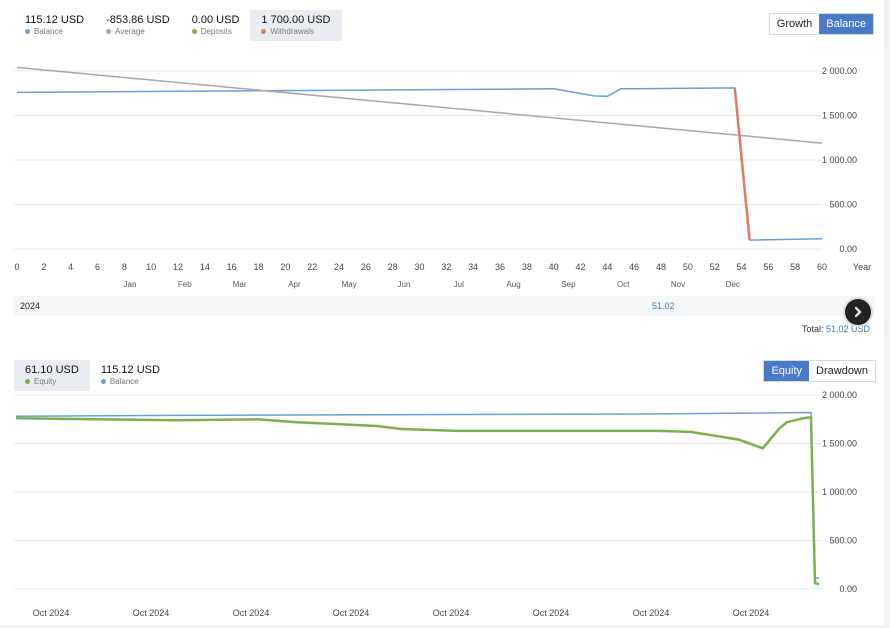 This screenshot has height=628, width=890. Describe the element at coordinates (473, 267) in the screenshot. I see `x-tick-label: 34` at that location.